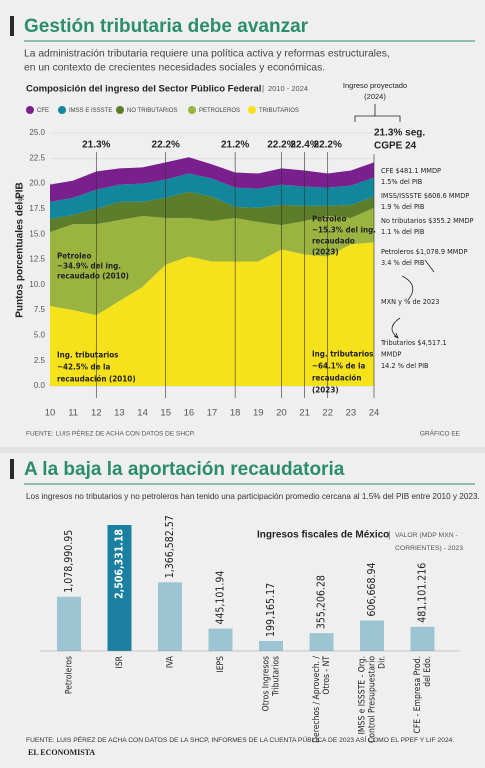 Image resolution: width=485 pixels, height=768 pixels. I want to click on y-tick-label: 22.5, so click(37, 157).